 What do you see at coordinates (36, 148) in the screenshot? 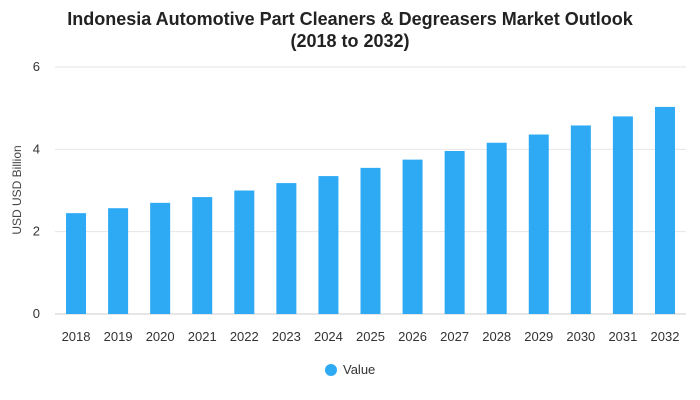
I see `y-tick-label: 4` at bounding box center [36, 148].